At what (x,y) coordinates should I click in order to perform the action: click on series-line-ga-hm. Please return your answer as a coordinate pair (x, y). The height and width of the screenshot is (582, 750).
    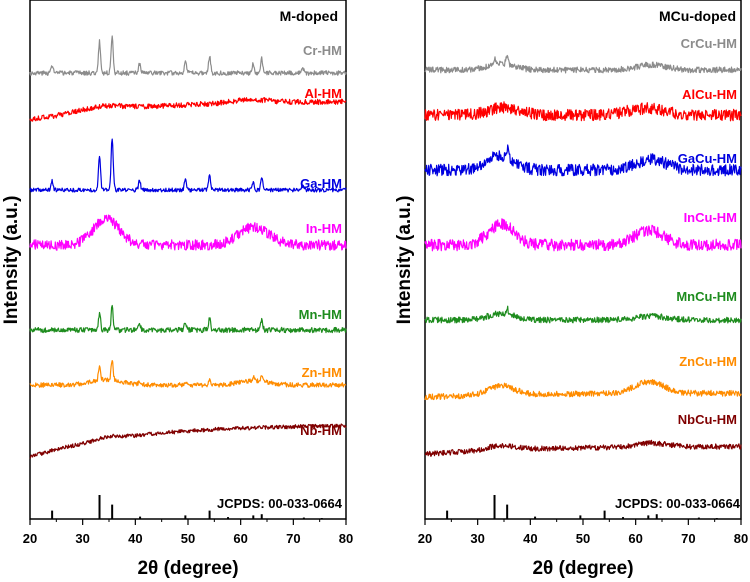
    Looking at the image, I should click on (188, 165).